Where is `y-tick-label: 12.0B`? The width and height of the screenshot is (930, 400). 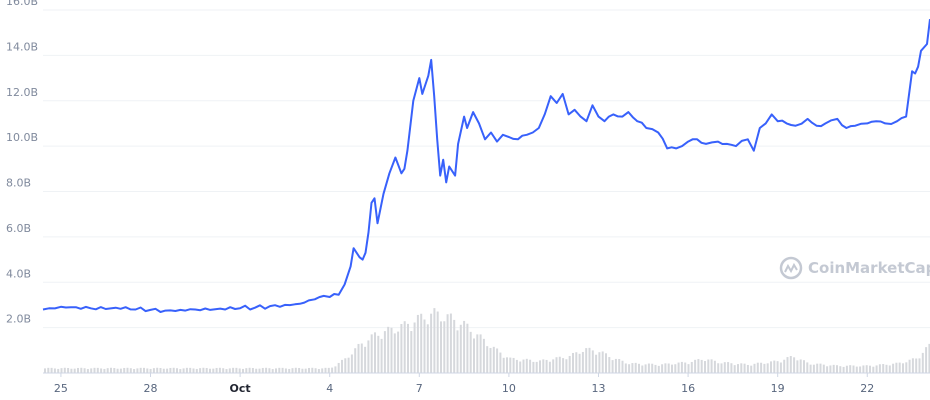 y-tick-label: 12.0B is located at coordinates (22, 92).